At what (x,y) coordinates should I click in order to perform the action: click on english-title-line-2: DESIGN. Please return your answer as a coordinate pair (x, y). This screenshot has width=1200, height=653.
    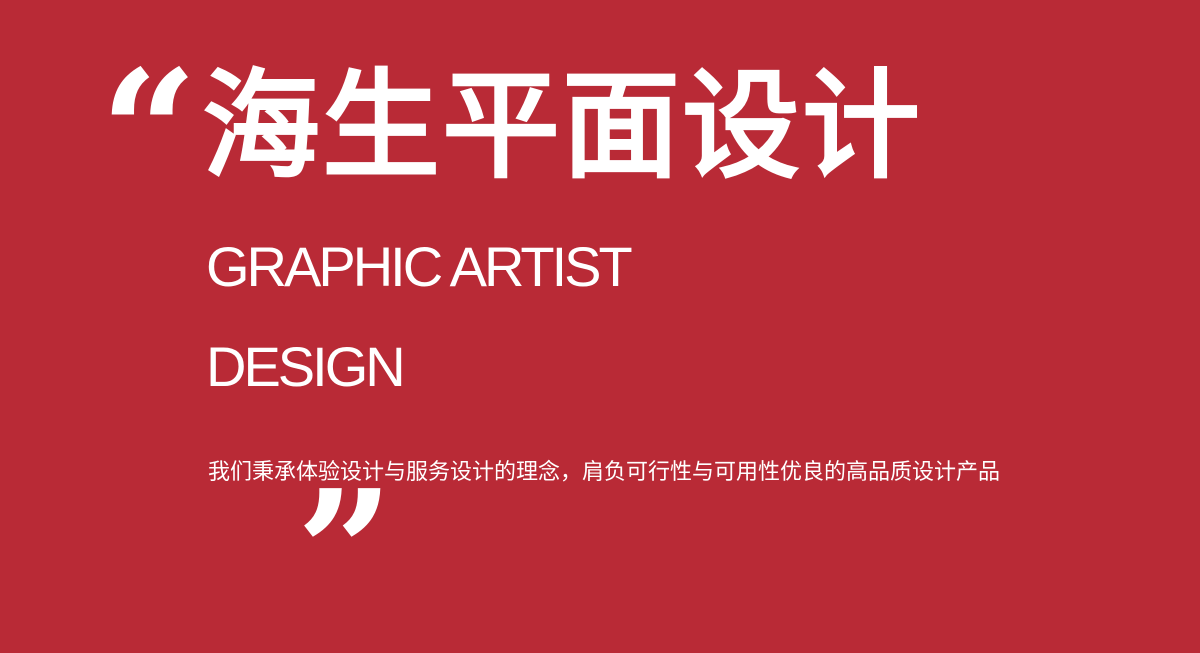
    Looking at the image, I should click on (306, 366).